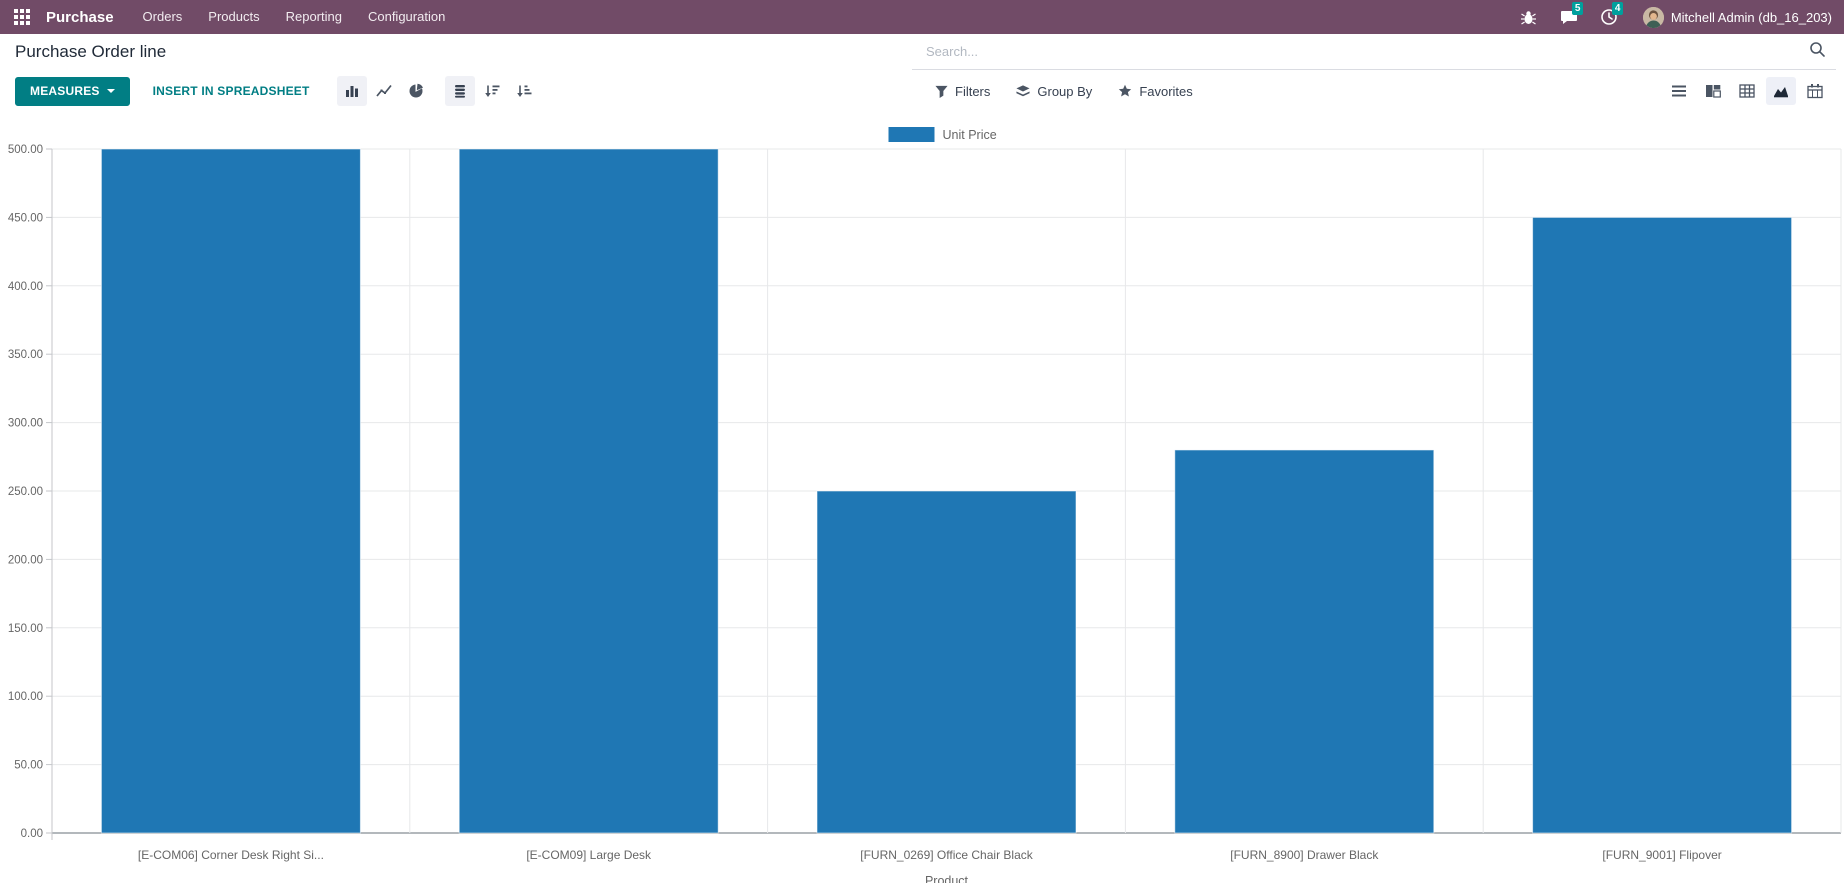 The image size is (1844, 883). I want to click on list-view-icon, so click(1679, 91).